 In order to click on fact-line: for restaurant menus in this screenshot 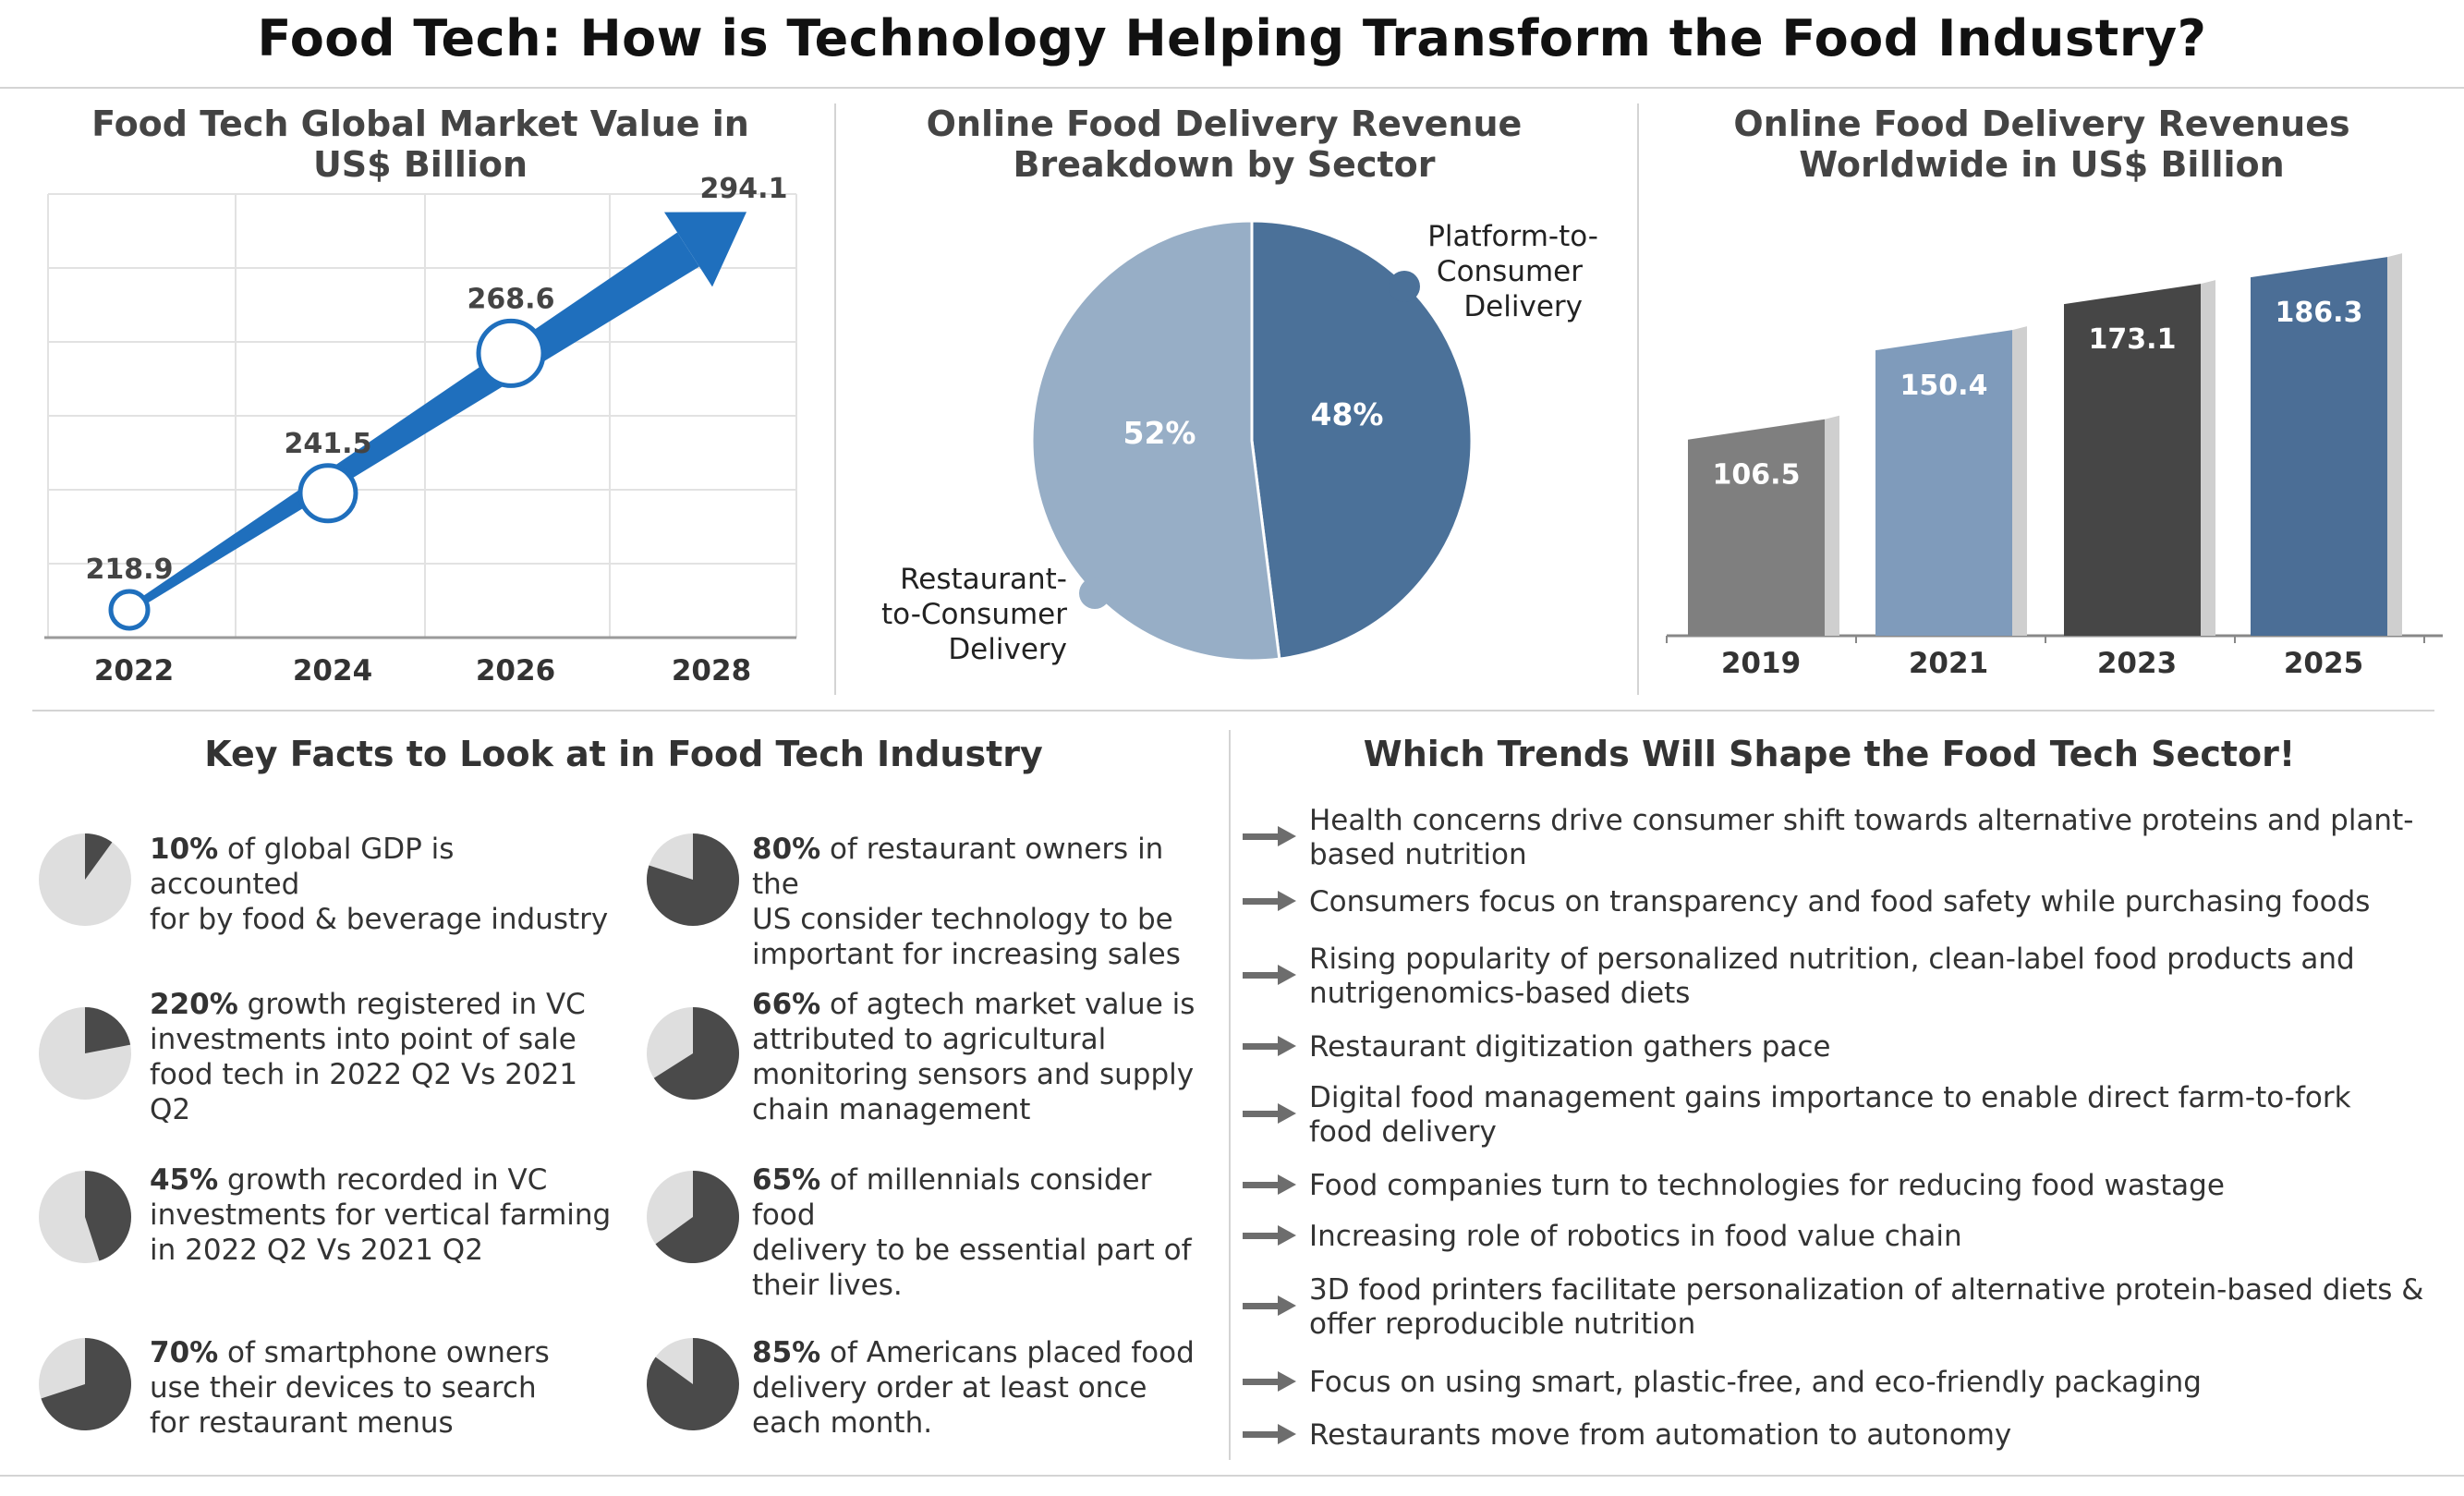, I will do `click(302, 1423)`.